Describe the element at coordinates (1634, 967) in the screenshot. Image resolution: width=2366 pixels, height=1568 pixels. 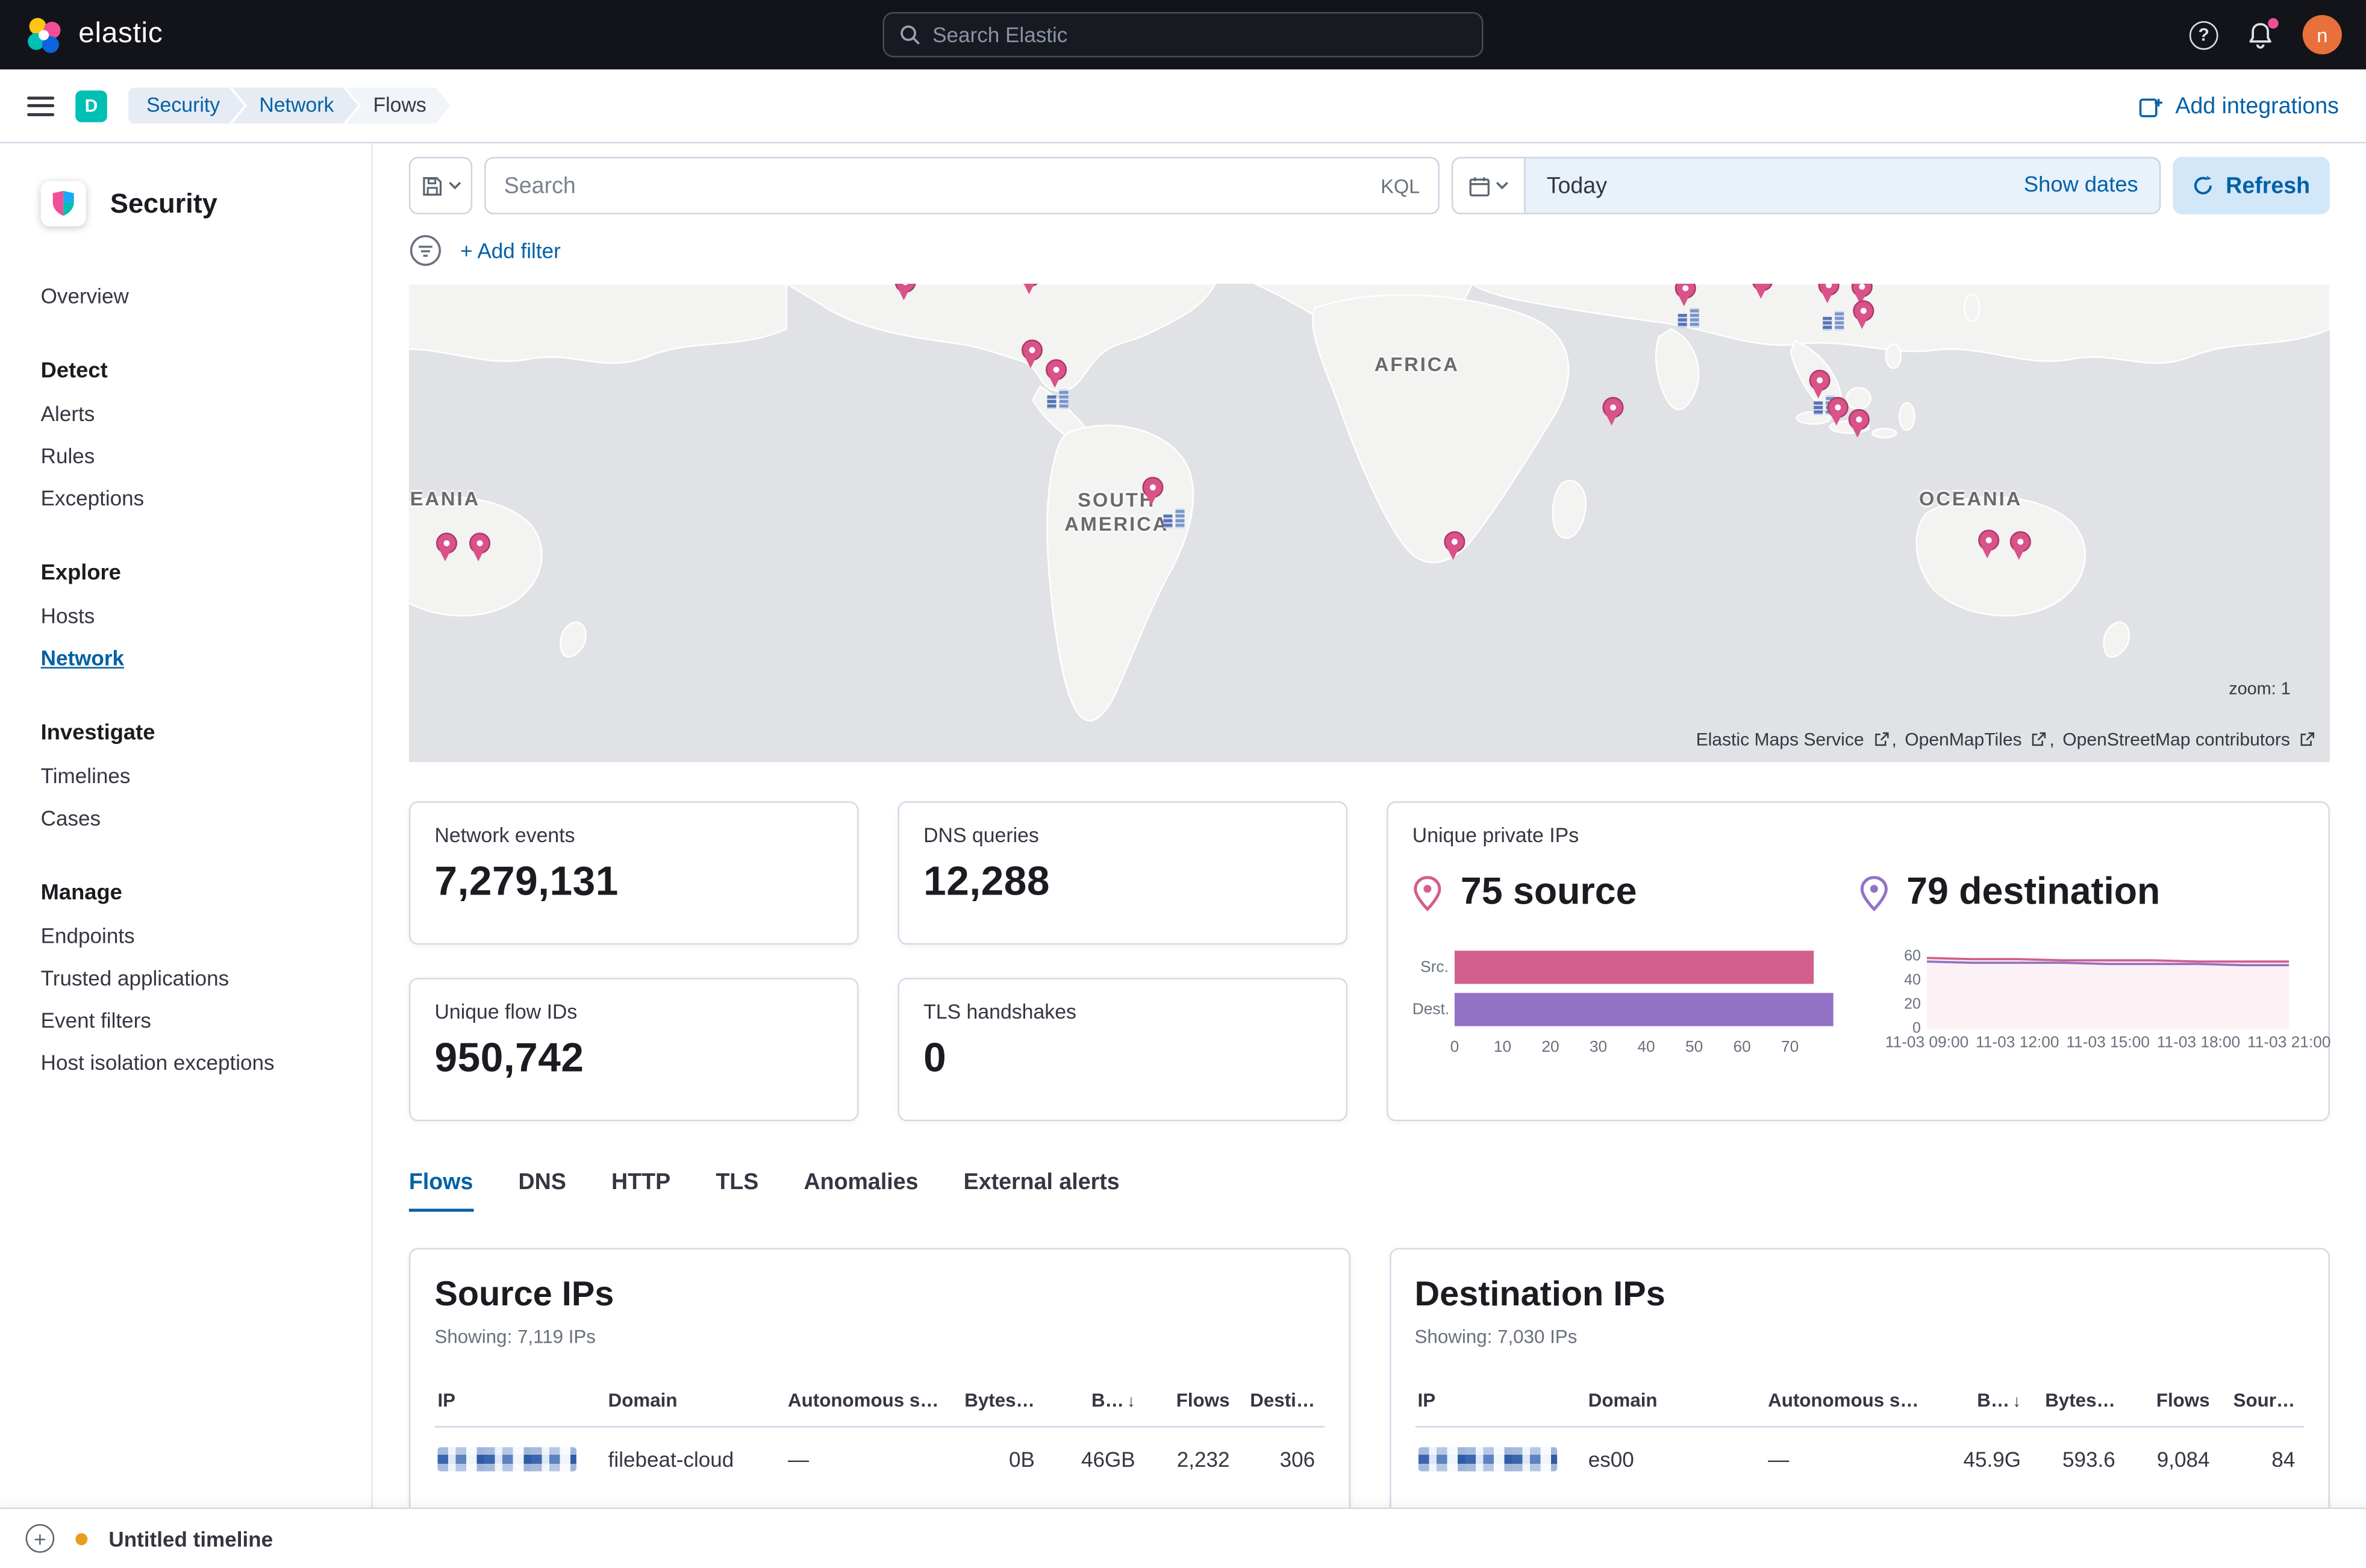
I see `src-bar` at that location.